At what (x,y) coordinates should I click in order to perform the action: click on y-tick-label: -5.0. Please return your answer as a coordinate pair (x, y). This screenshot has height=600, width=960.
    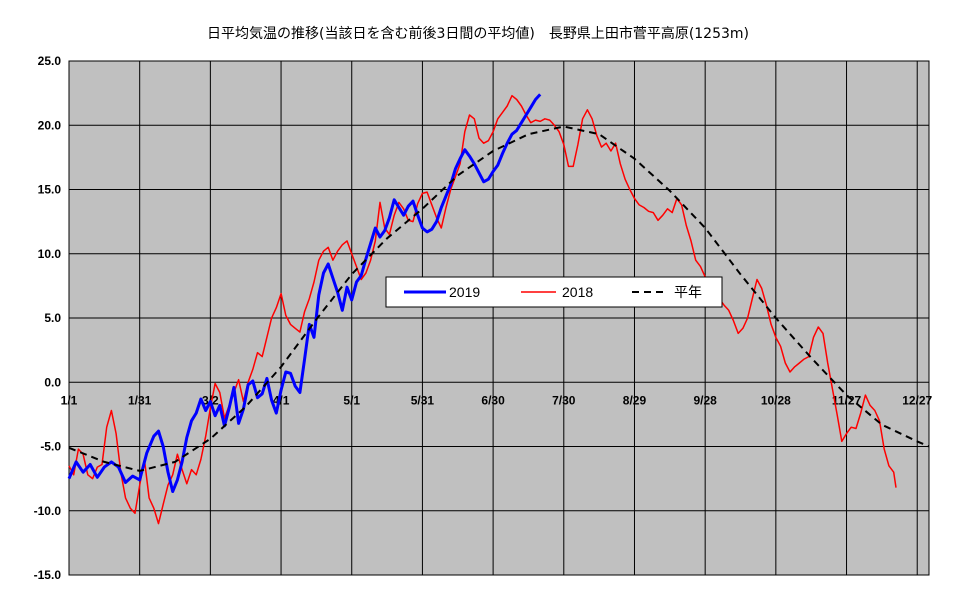
    Looking at the image, I should click on (50, 447).